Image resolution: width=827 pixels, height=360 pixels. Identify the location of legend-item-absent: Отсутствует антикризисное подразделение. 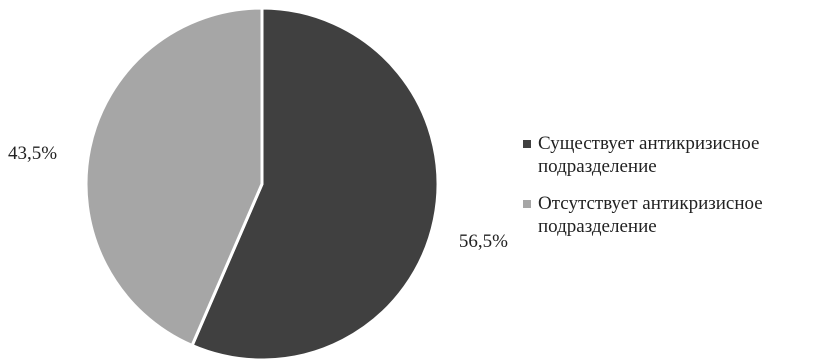
(673, 215).